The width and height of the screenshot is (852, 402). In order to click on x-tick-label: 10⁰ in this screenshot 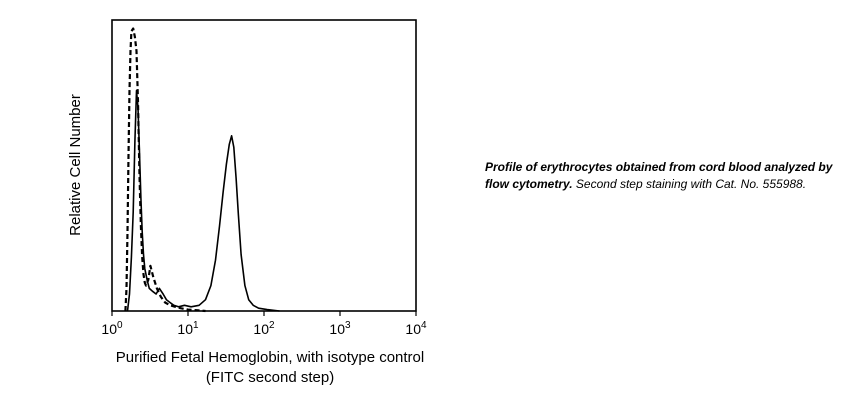, I will do `click(112, 328)`.